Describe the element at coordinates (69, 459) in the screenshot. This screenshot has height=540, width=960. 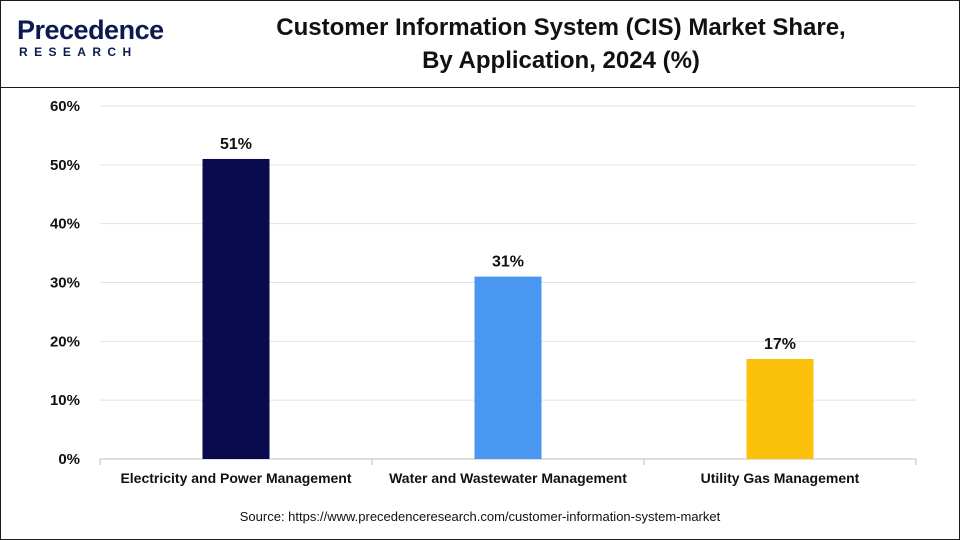
I see `y-tick-label: 0%` at that location.